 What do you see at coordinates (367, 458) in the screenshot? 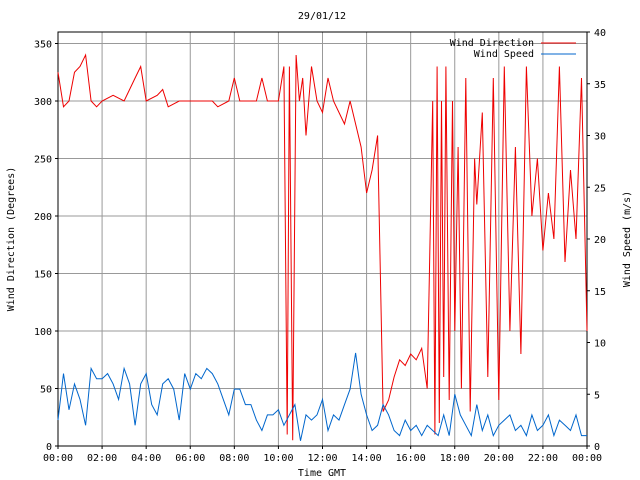
I see `x-tick-label: 14:00` at bounding box center [367, 458].